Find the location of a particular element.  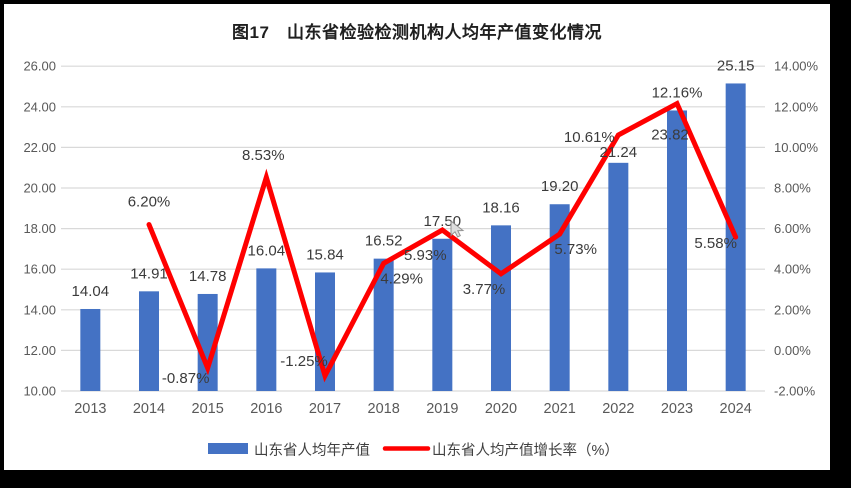

bar-value-label: 19.20 is located at coordinates (560, 186).